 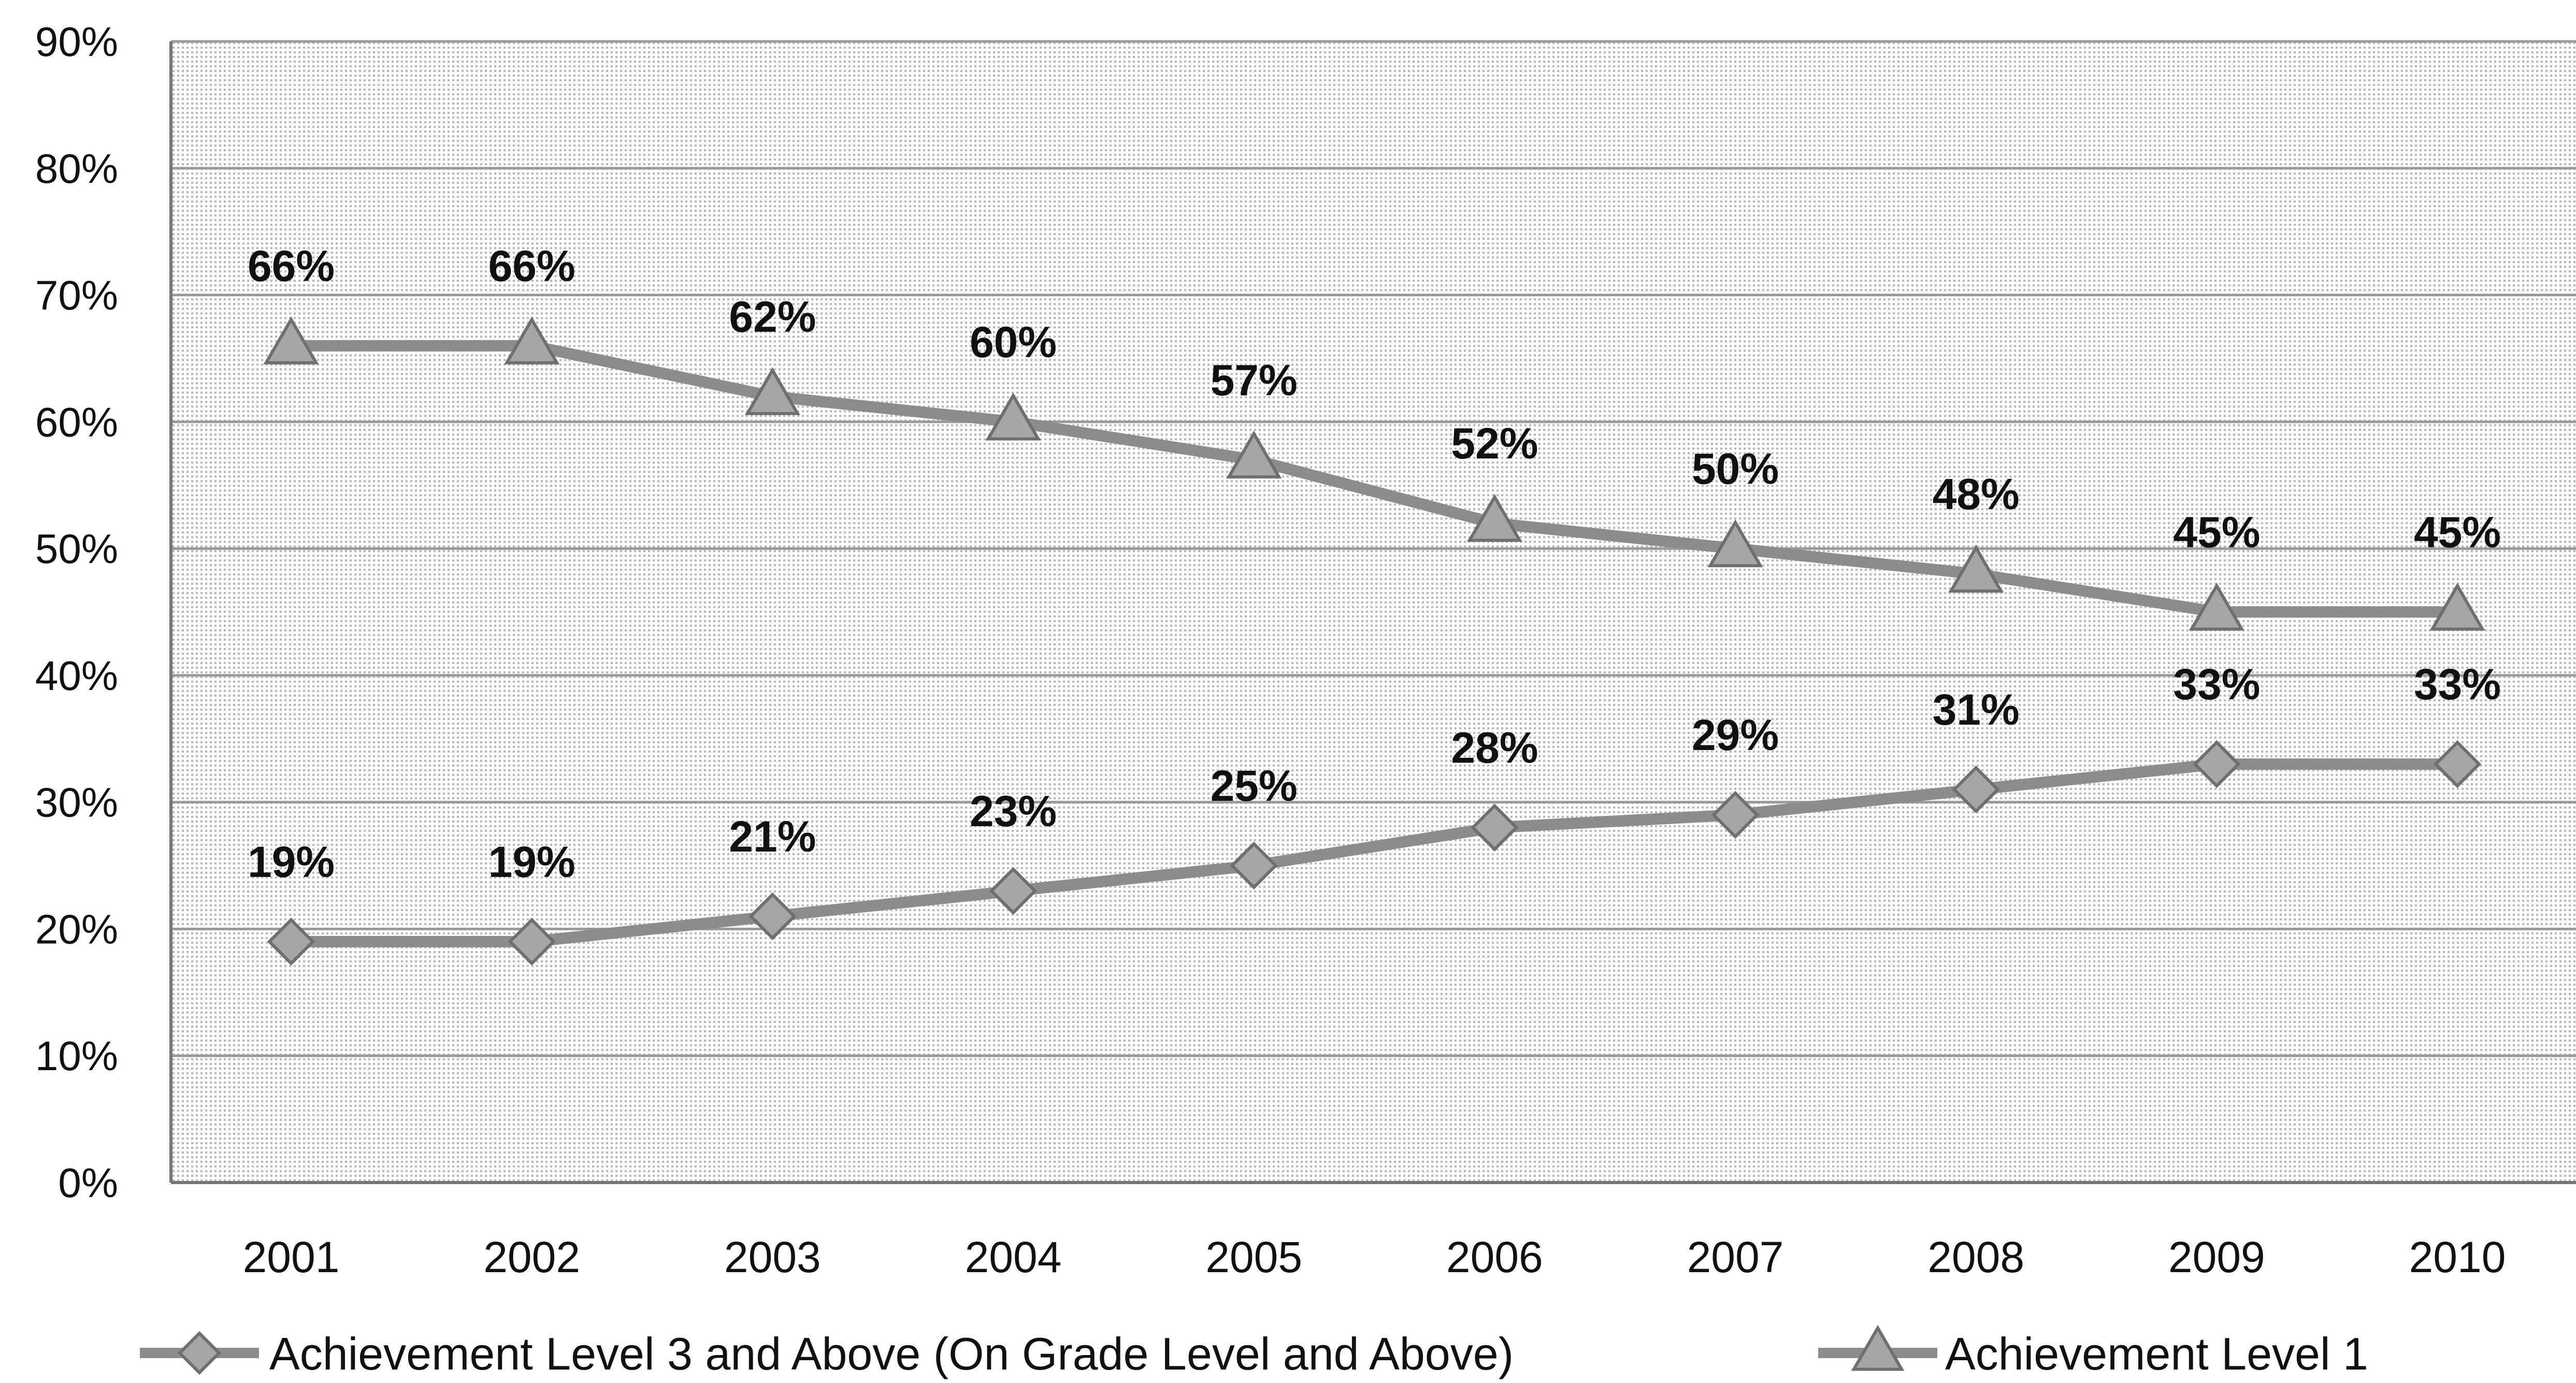 What do you see at coordinates (76, 1056) in the screenshot?
I see `y-tick-label: 10%` at bounding box center [76, 1056].